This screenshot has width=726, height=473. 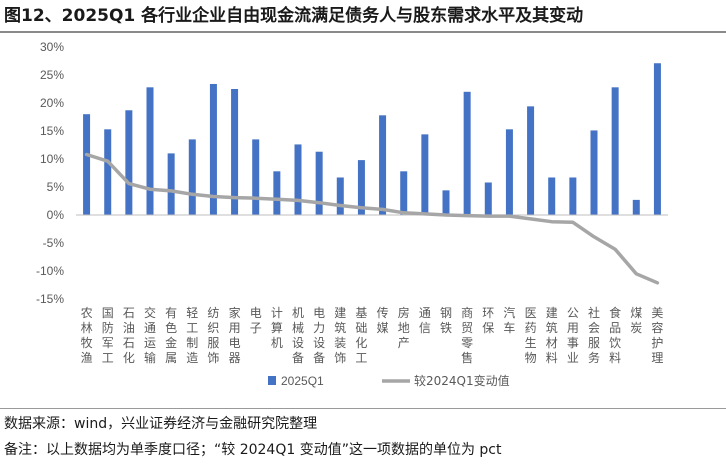 What do you see at coordinates (256, 320) in the screenshot?
I see `x-tick-label: 电子` at bounding box center [256, 320].